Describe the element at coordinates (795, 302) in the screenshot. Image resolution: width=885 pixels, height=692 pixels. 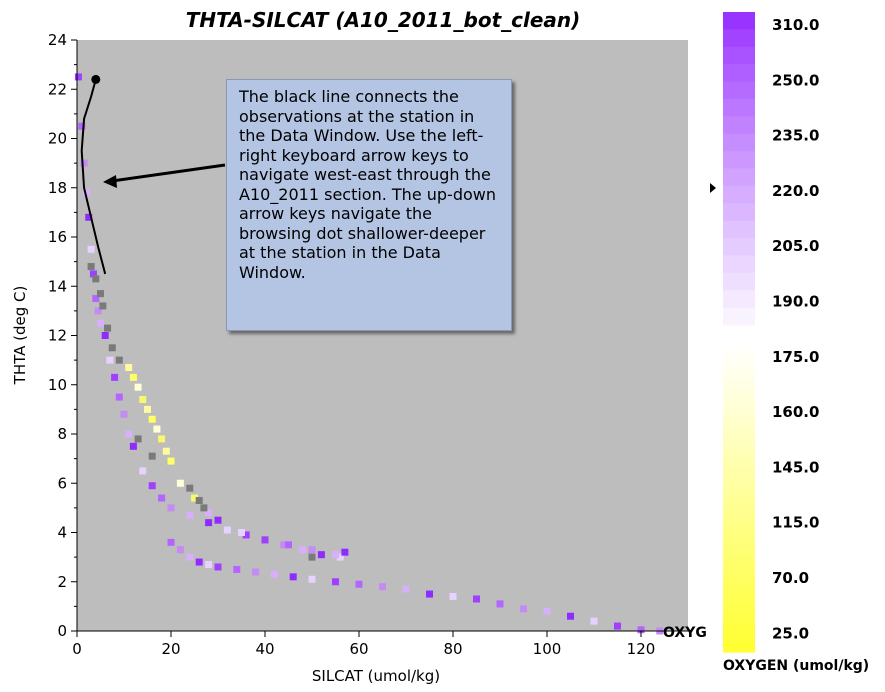
I see `colorbar-tick-label: 190.0` at that location.